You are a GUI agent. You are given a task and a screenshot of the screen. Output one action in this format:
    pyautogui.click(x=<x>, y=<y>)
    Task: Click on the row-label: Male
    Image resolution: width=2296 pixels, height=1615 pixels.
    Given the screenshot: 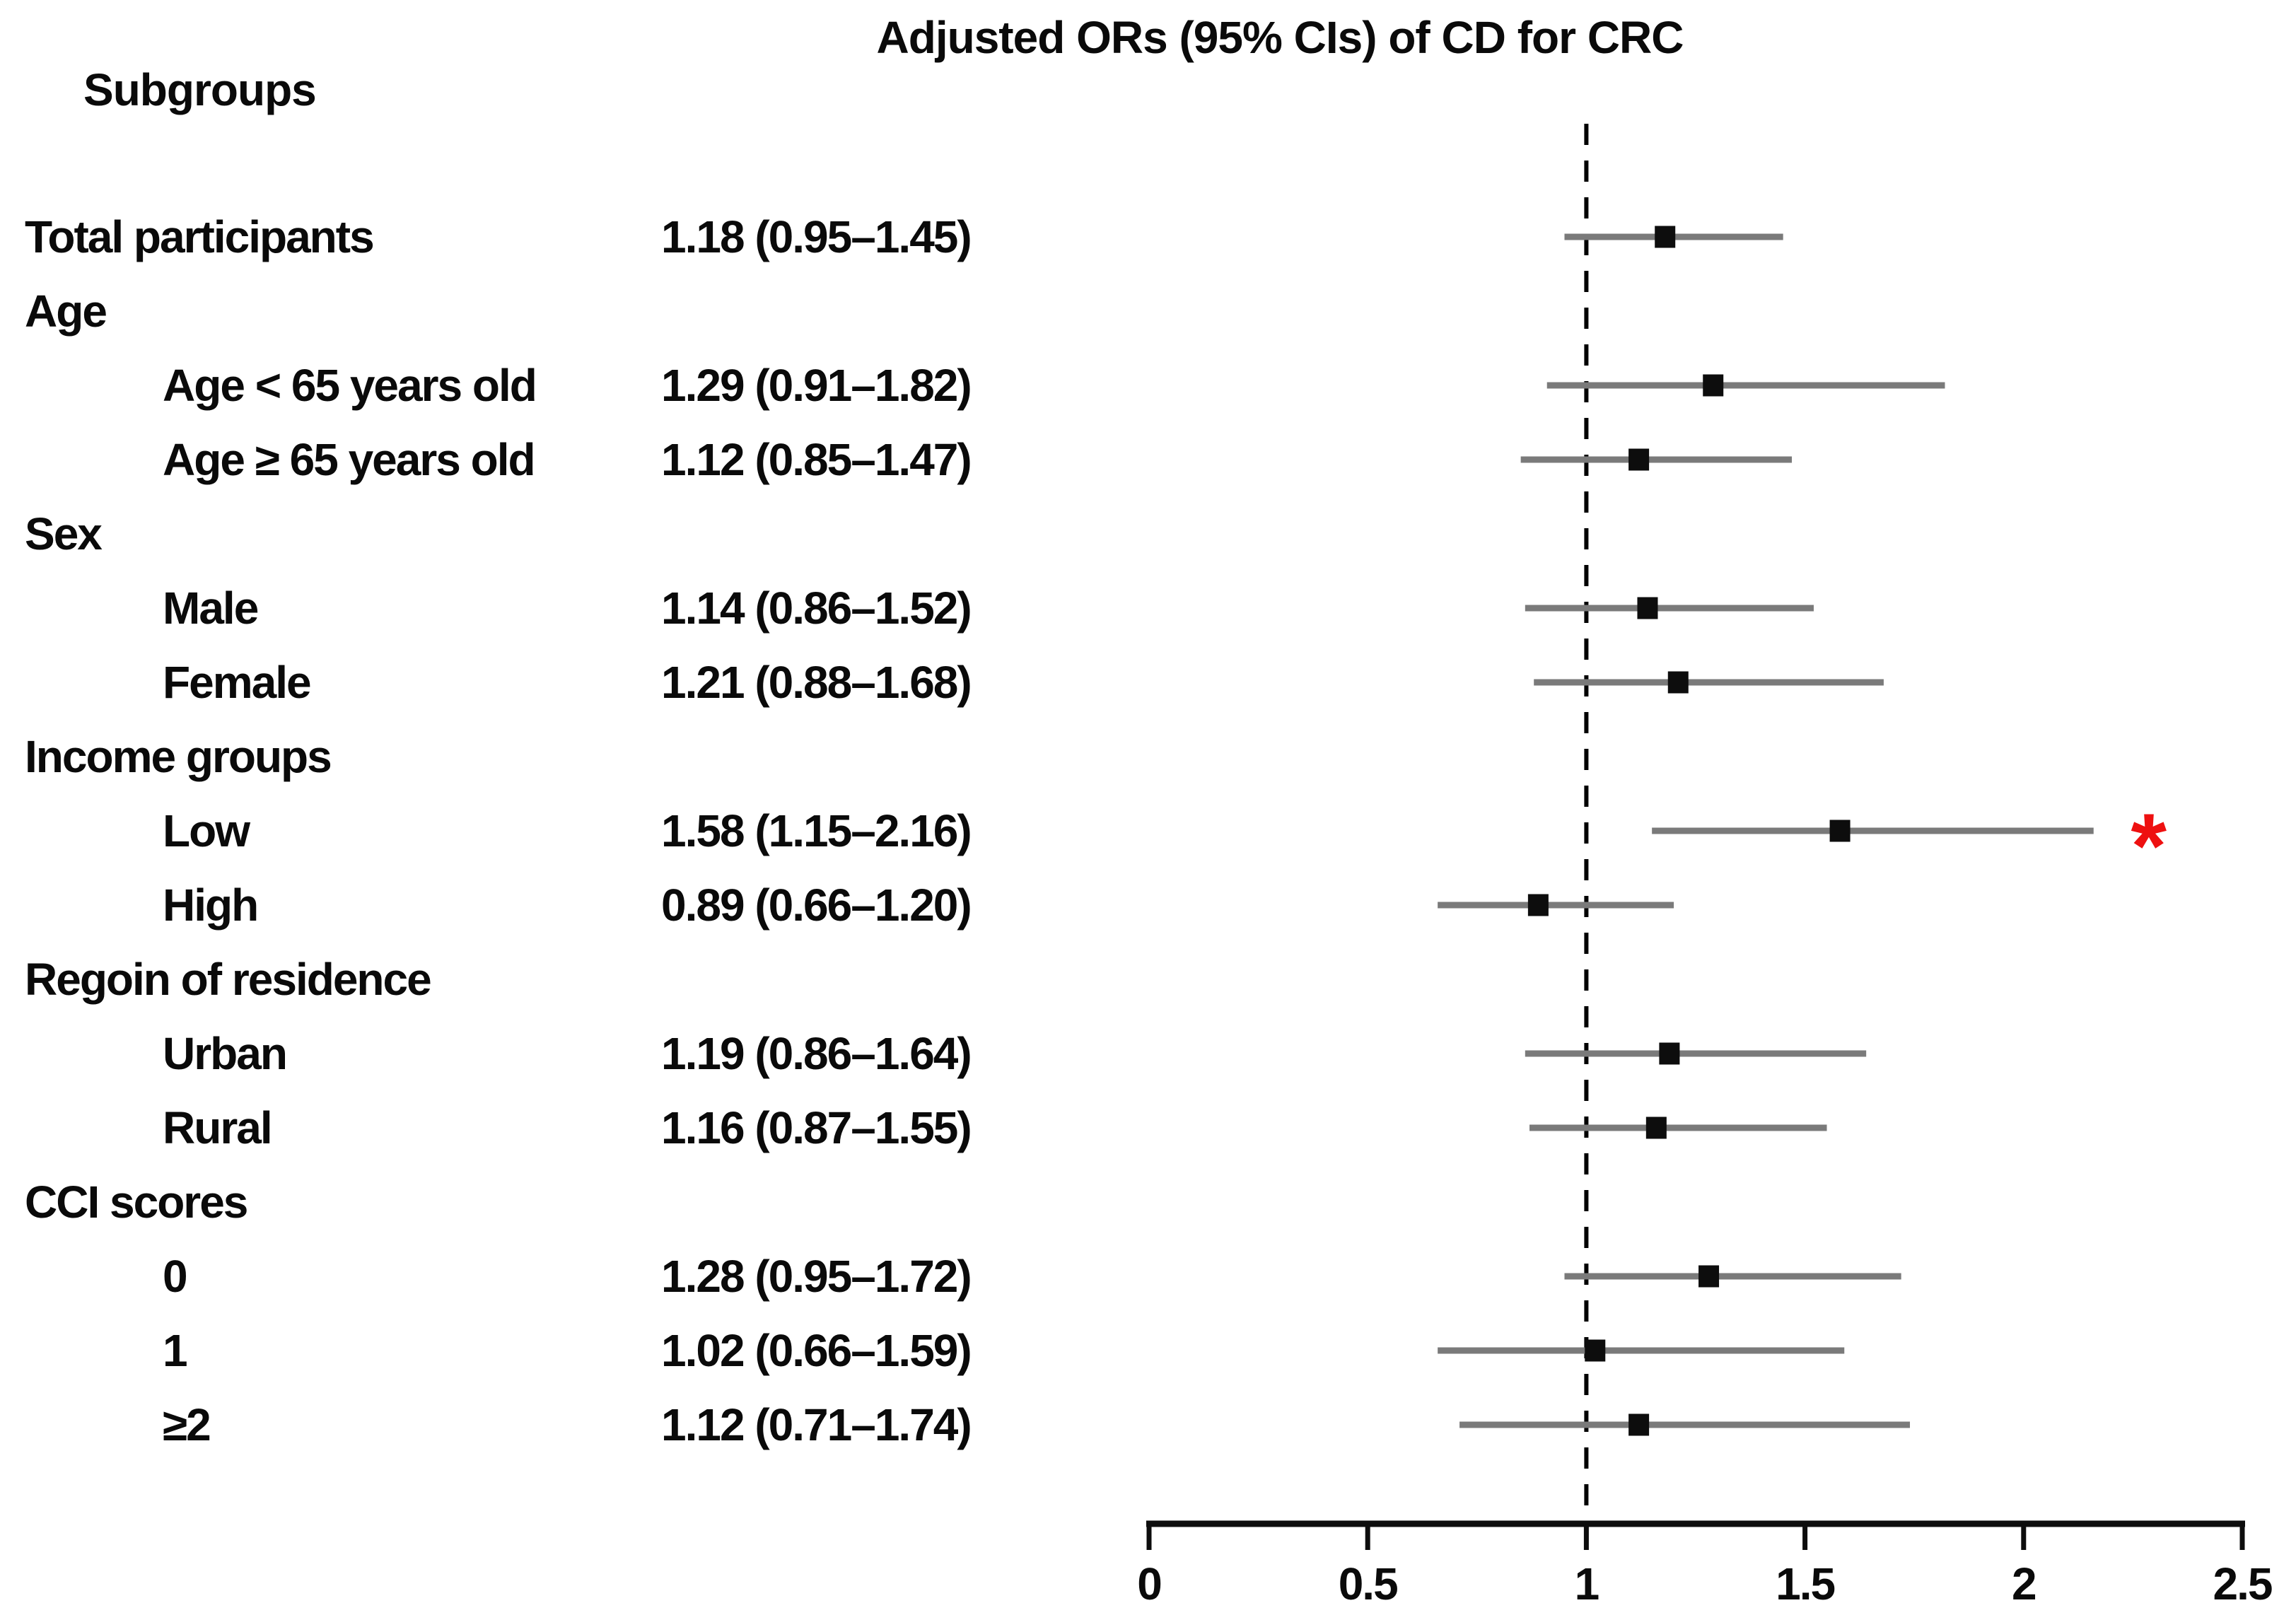 What is the action you would take?
    pyautogui.click(x=211, y=608)
    